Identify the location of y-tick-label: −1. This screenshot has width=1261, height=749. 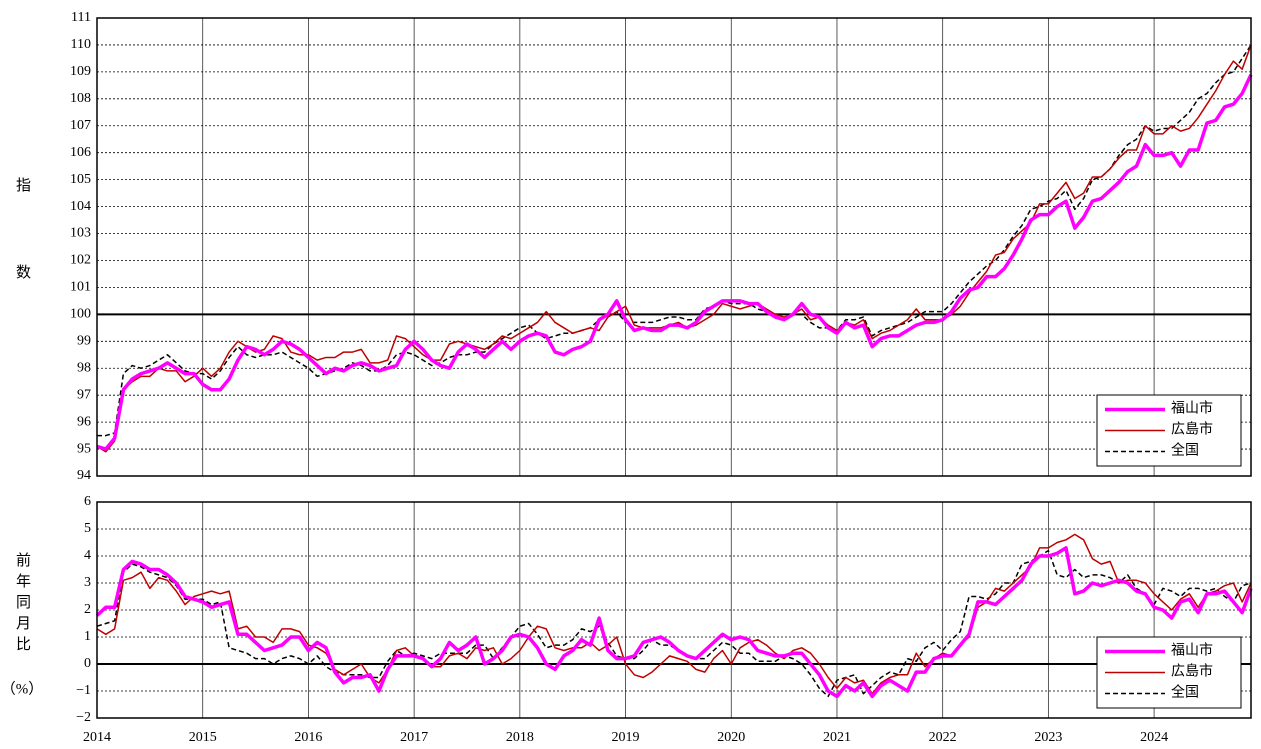
(83, 690).